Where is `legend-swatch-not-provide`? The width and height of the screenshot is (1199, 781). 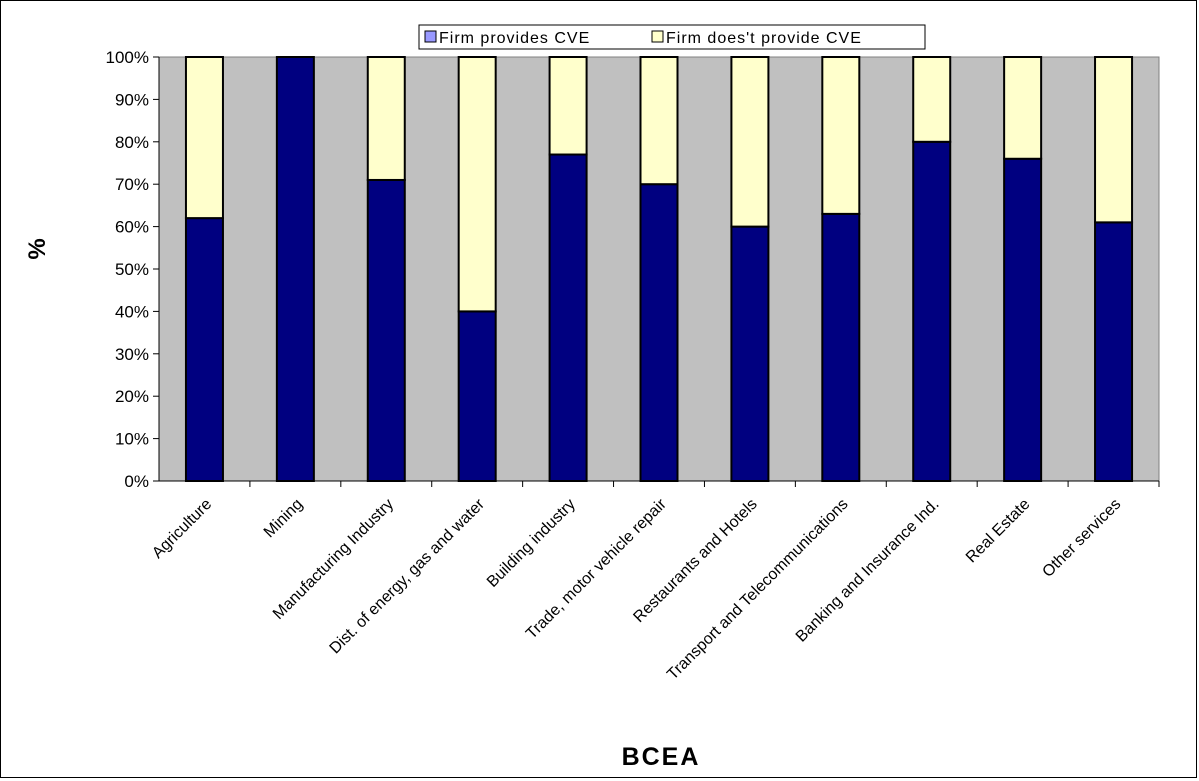
legend-swatch-not-provide is located at coordinates (657, 36).